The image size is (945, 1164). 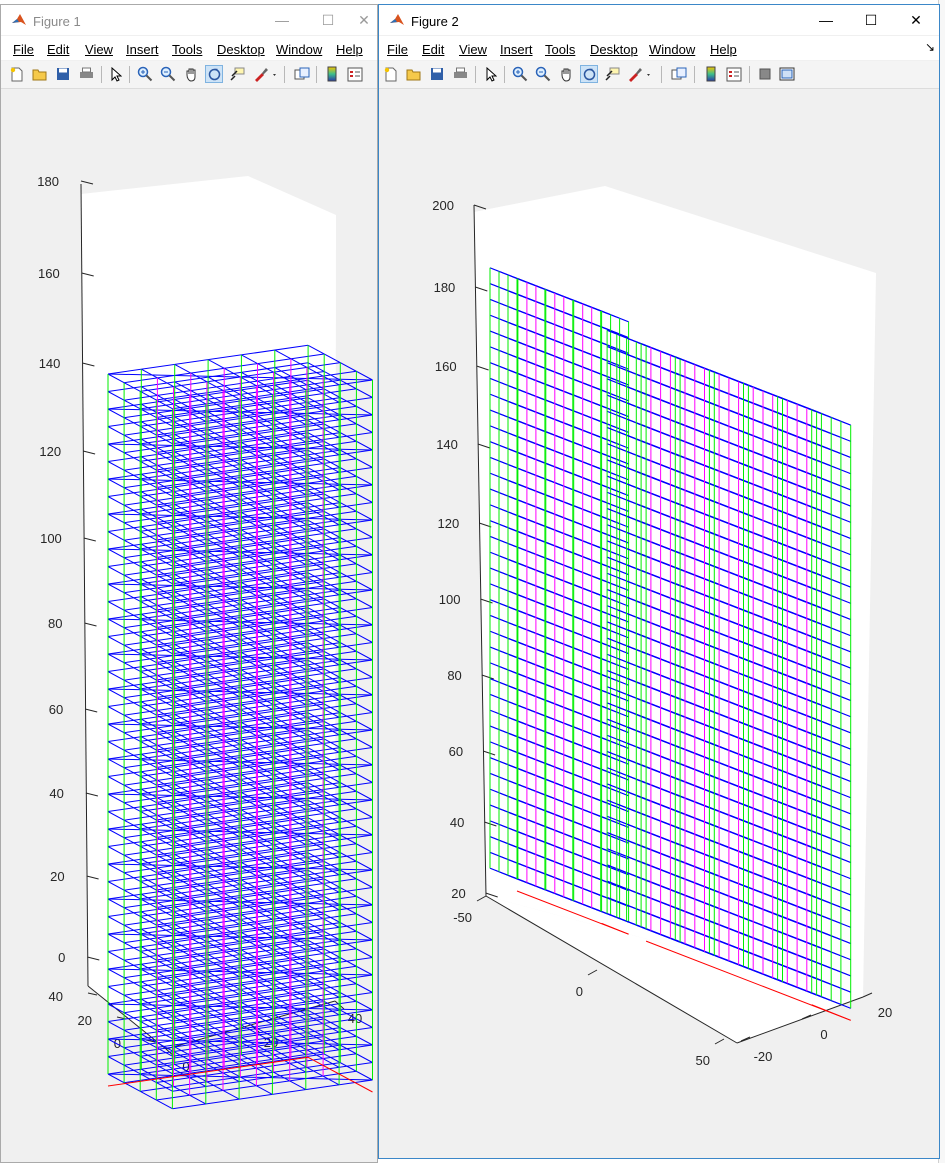 I want to click on tick-label: 180, so click(x=48, y=181).